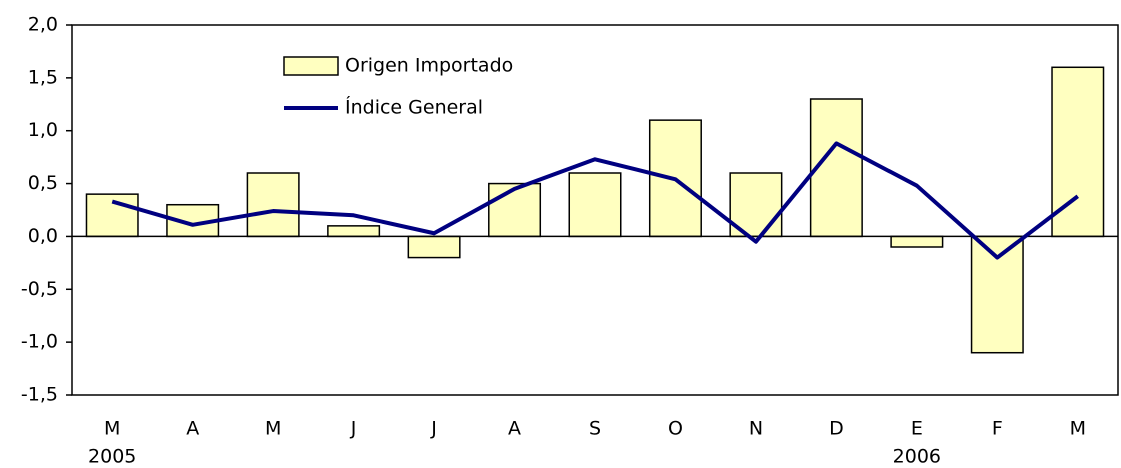  Describe the element at coordinates (39, 342) in the screenshot. I see `y-tick-label: -1,0` at that location.